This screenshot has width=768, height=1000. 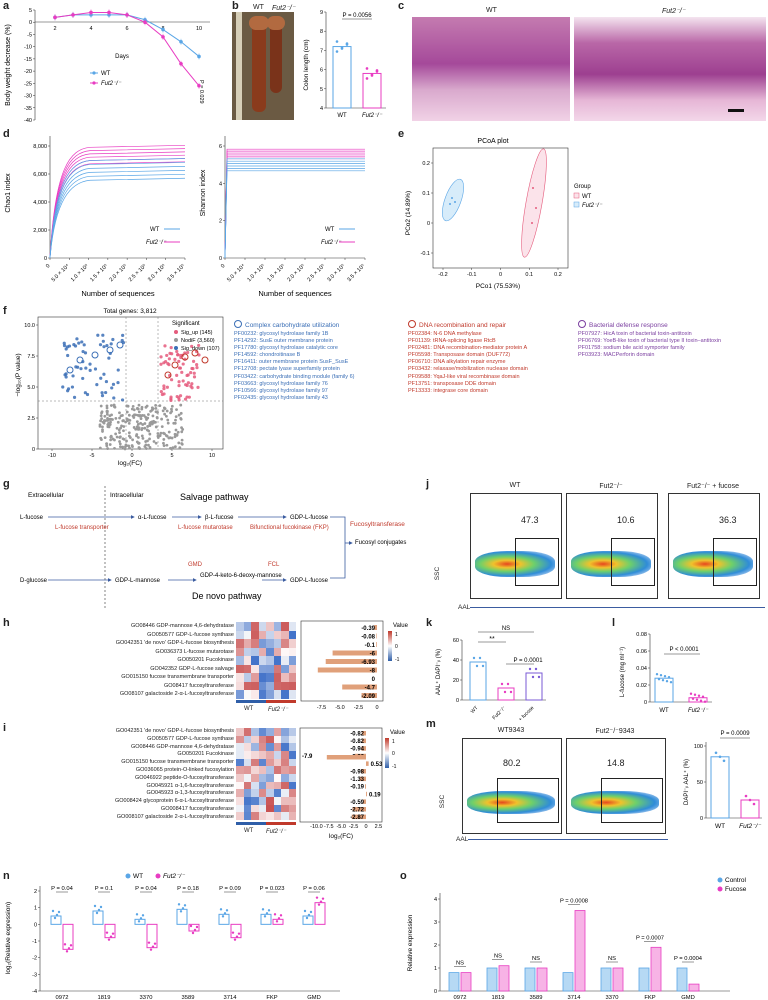 What do you see at coordinates (720, 826) in the screenshot?
I see `m-cat-wt: WT` at bounding box center [720, 826].